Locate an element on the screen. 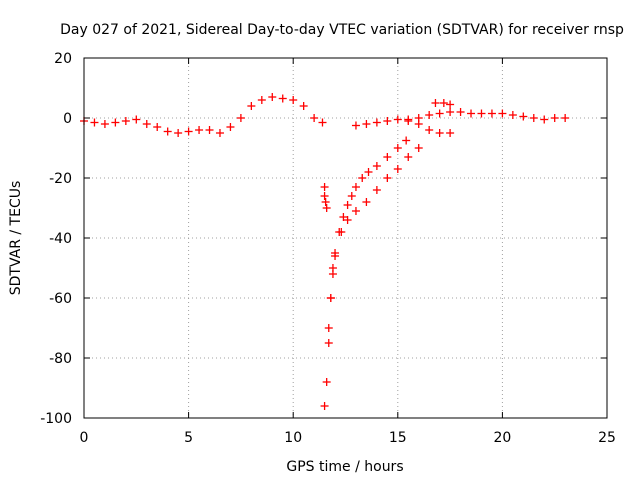 This screenshot has width=640, height=480. series-gap-fragment-left is located at coordinates (325, 197).